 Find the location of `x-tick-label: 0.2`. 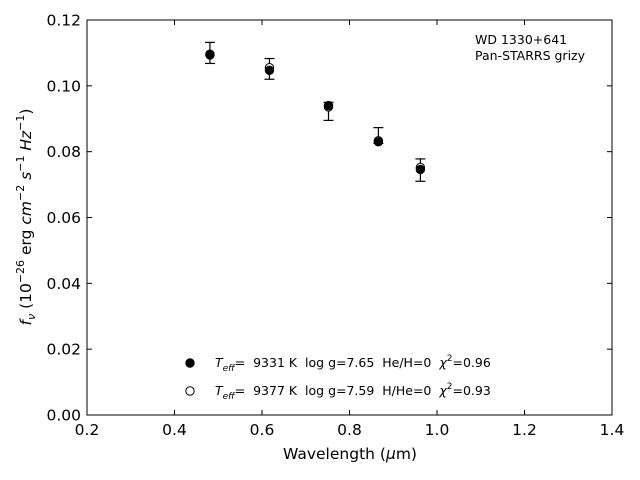

x-tick-label: 0.2 is located at coordinates (87, 430).